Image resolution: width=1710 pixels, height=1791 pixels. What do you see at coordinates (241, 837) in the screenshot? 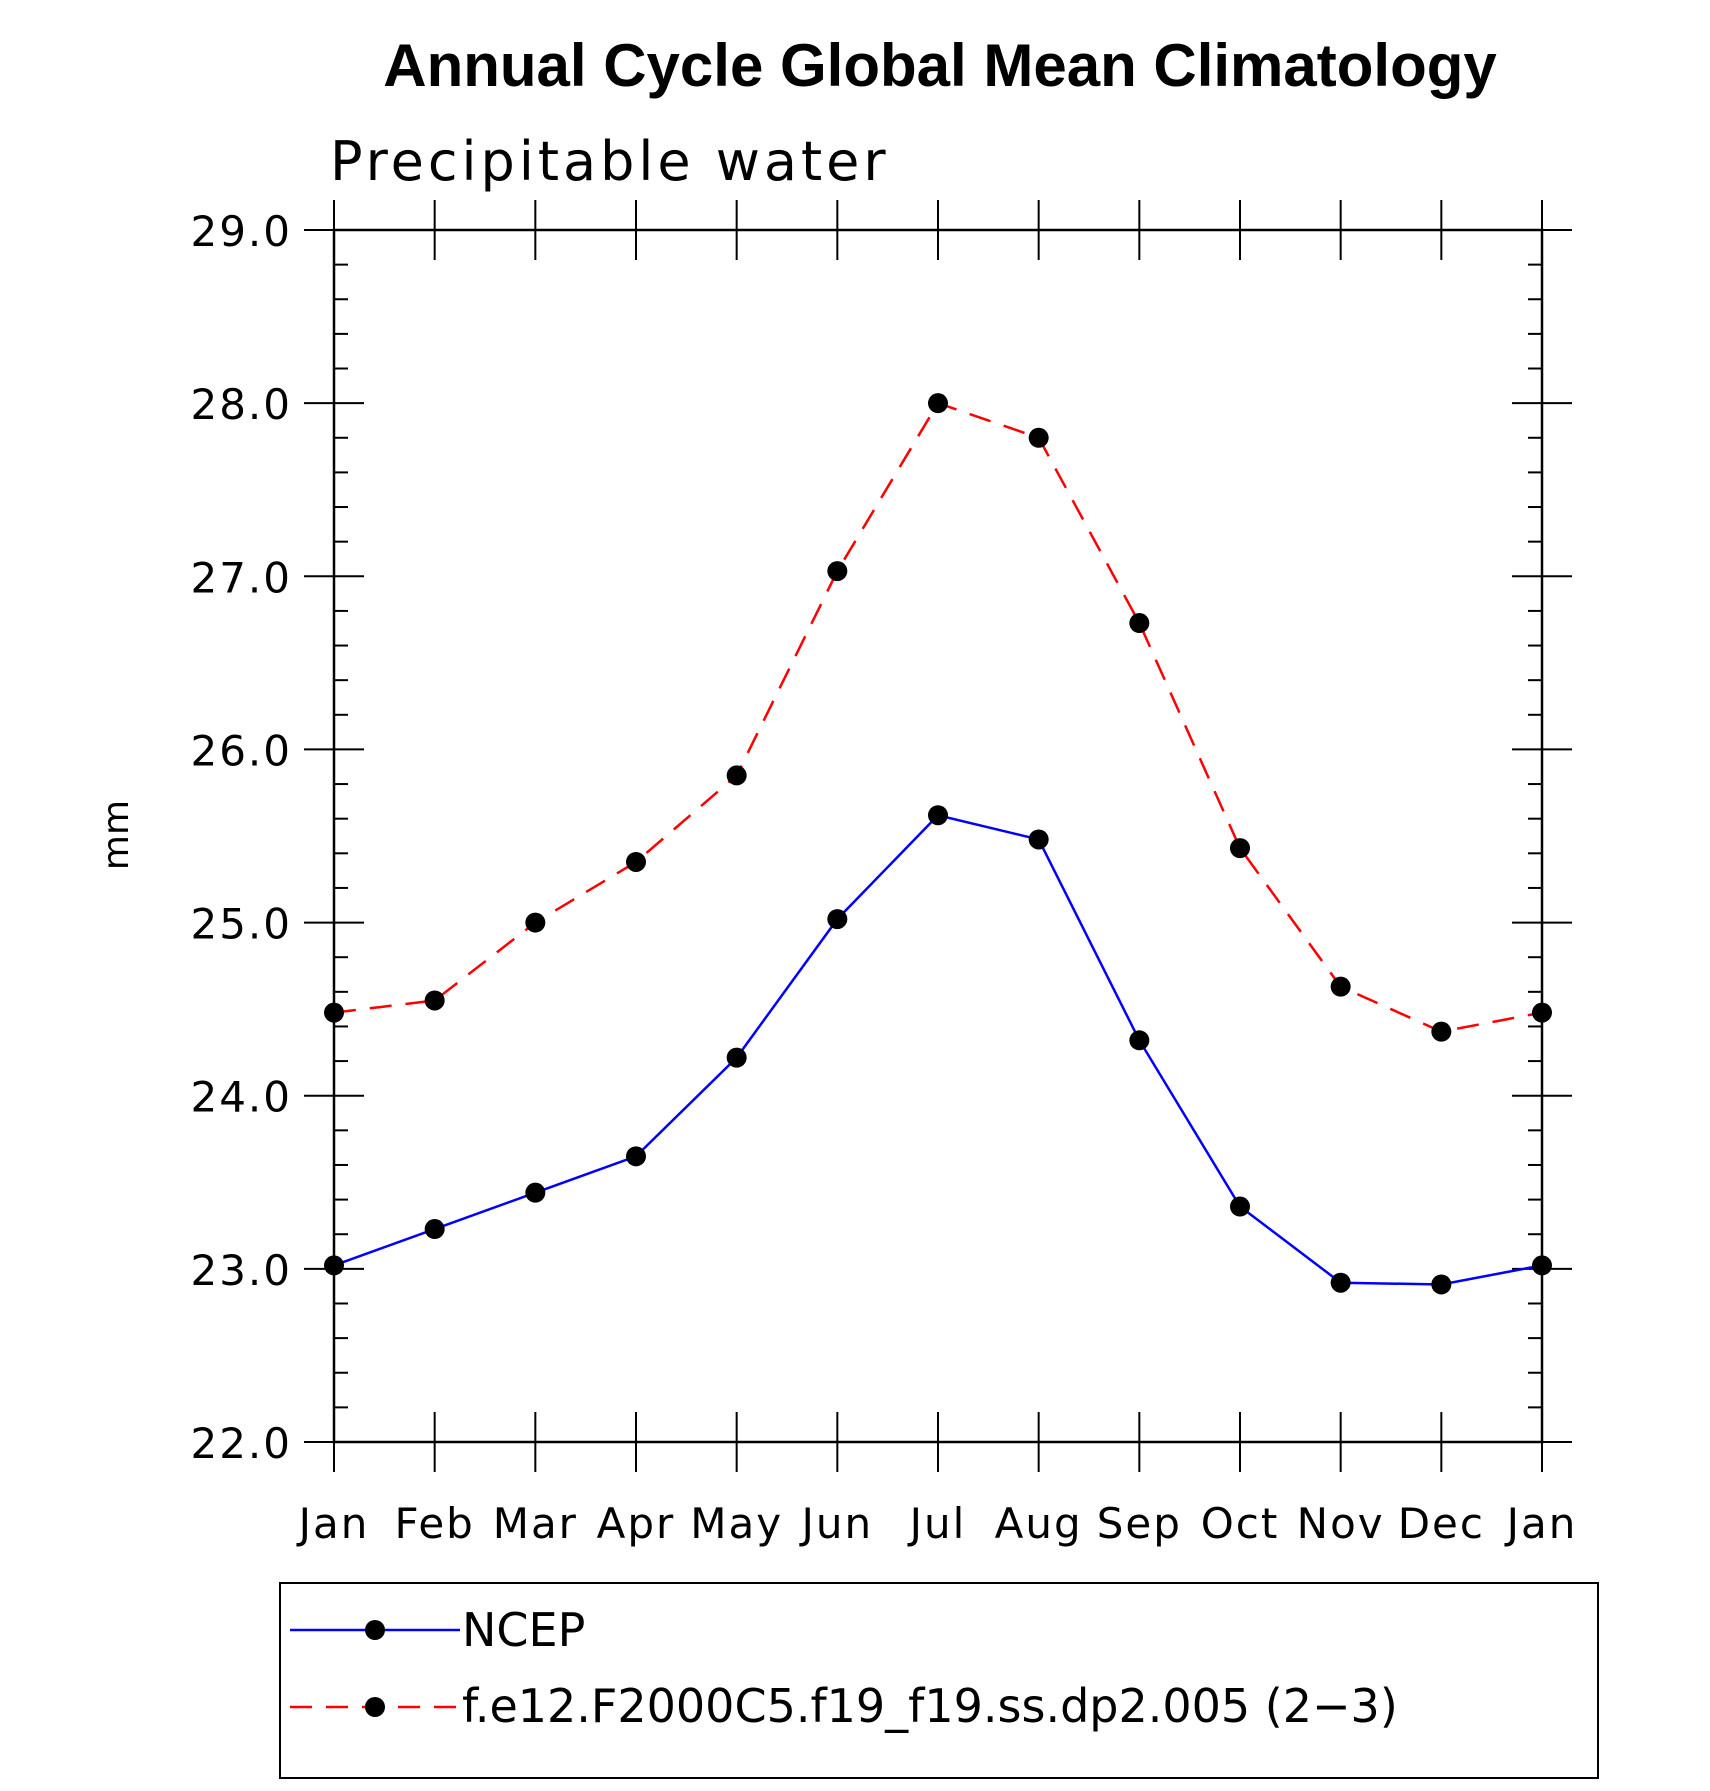
I see `y-tick-labels: 22.0 23.0 24.0 25.0 26.0 27.0 28.0 29.0` at bounding box center [241, 837].